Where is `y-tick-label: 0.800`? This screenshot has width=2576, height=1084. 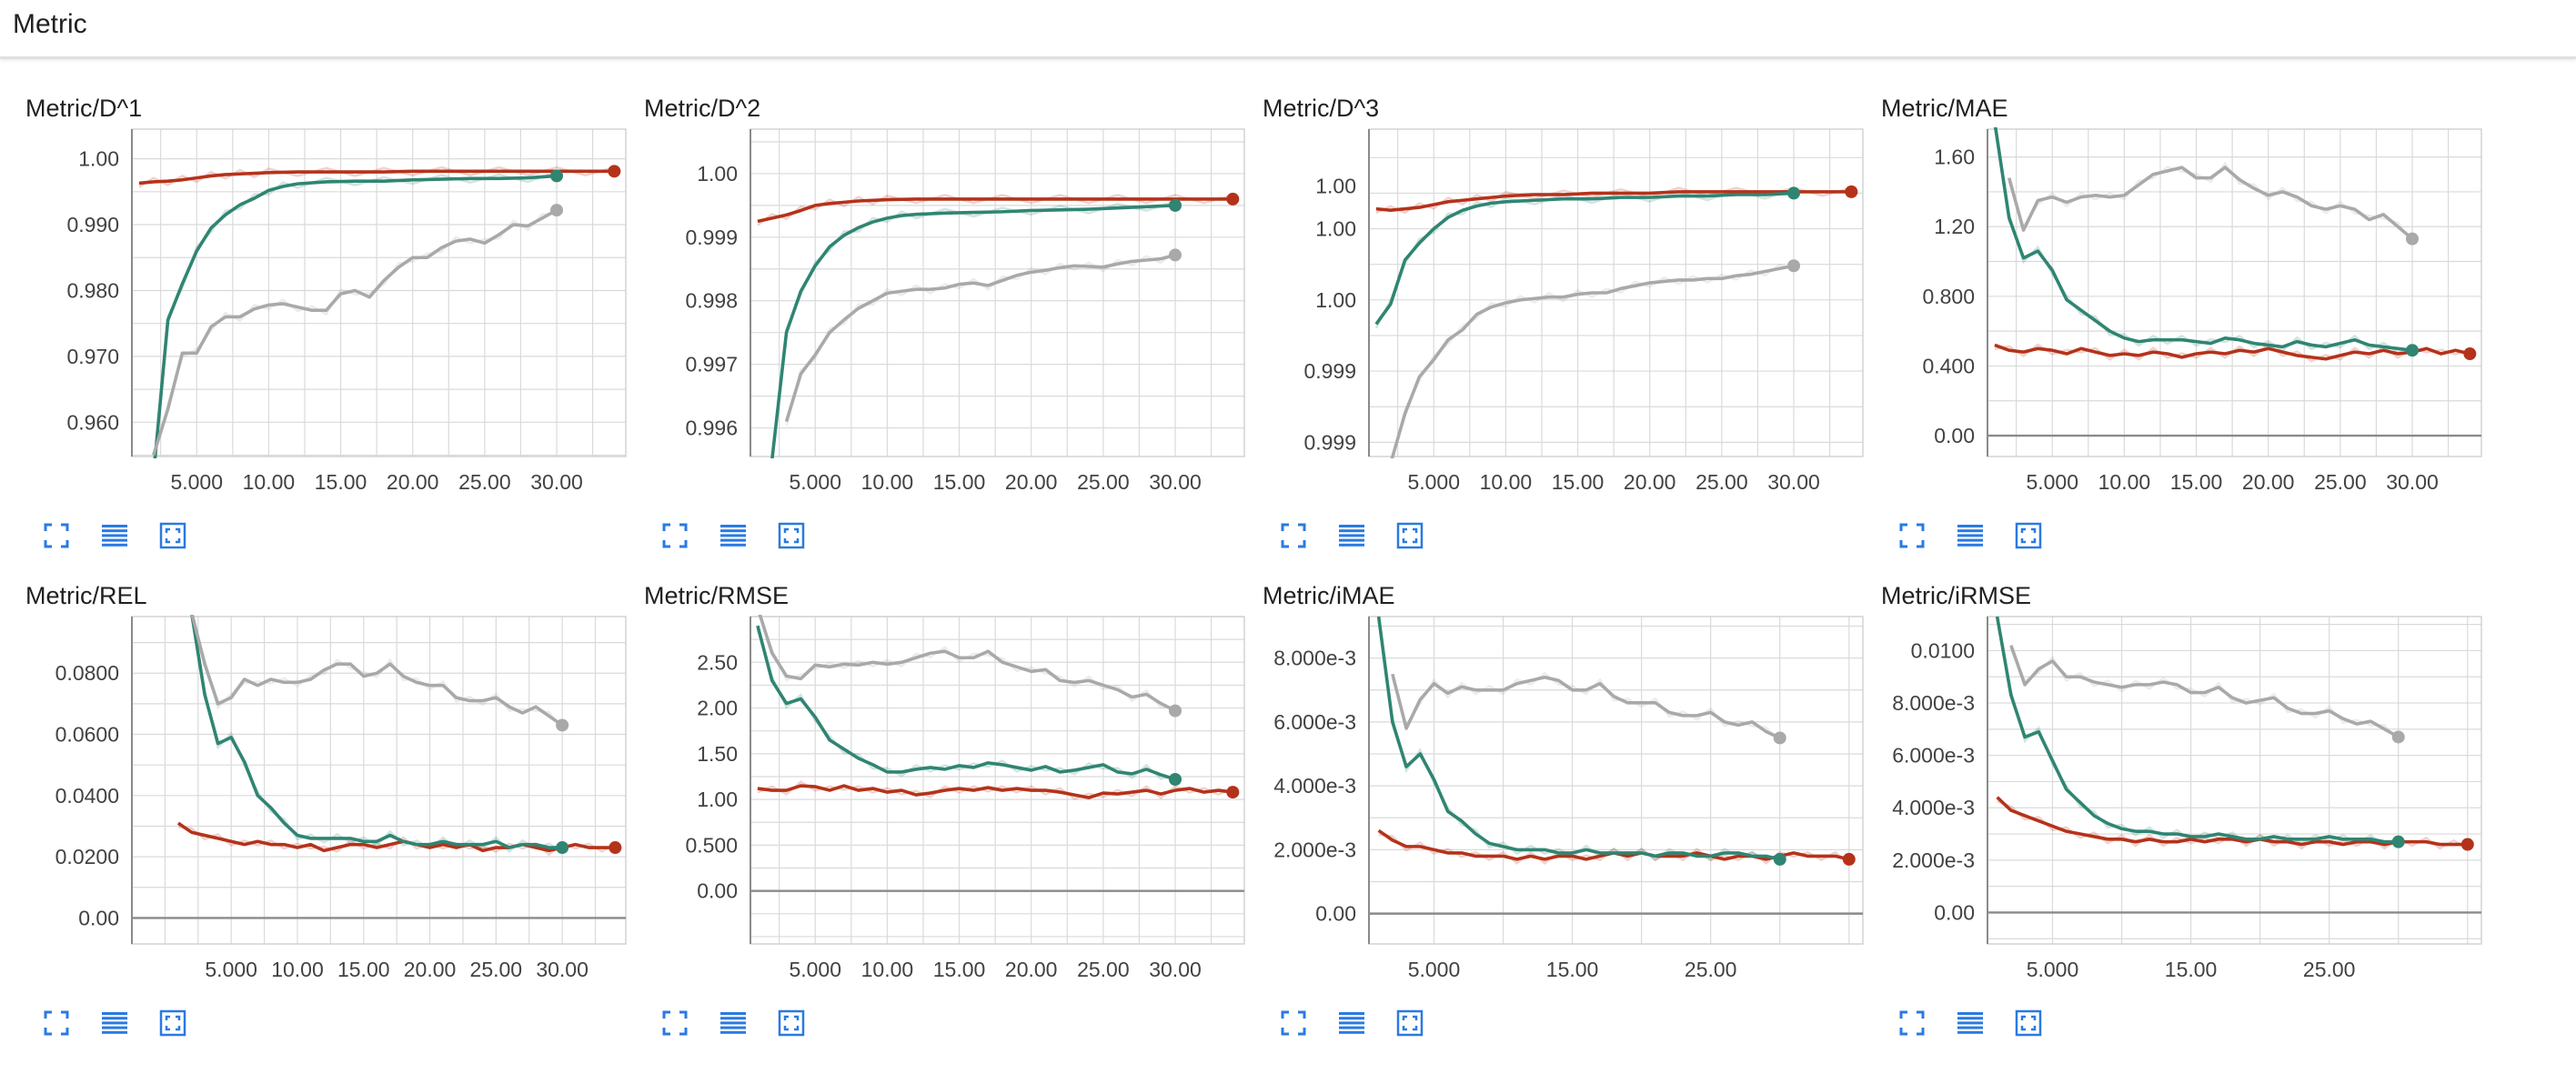
y-tick-label: 0.800 is located at coordinates (1948, 296).